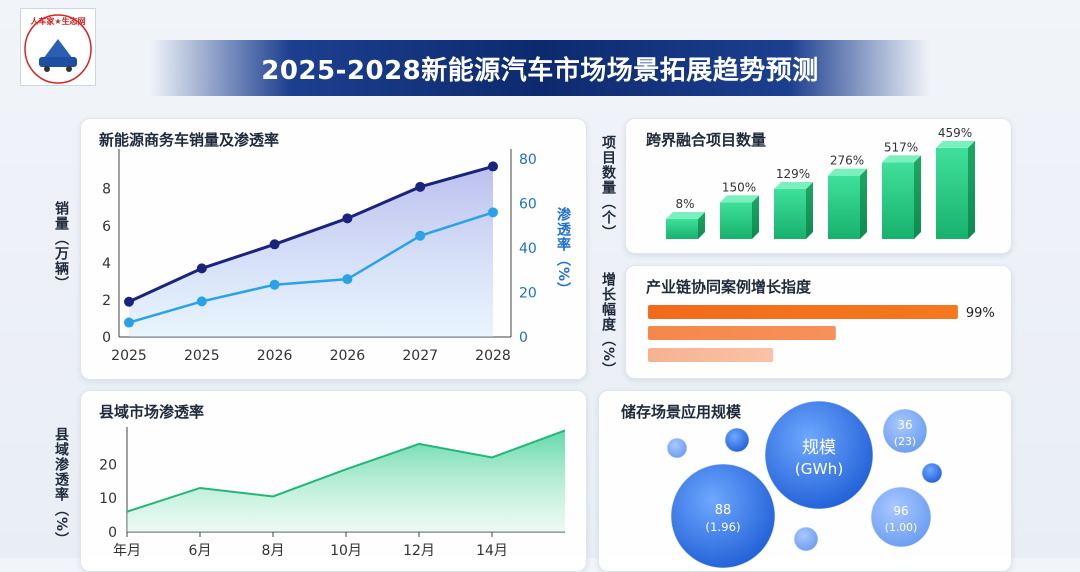 The width and height of the screenshot is (1080, 572). I want to click on y-tick-label: 2, so click(106, 301).